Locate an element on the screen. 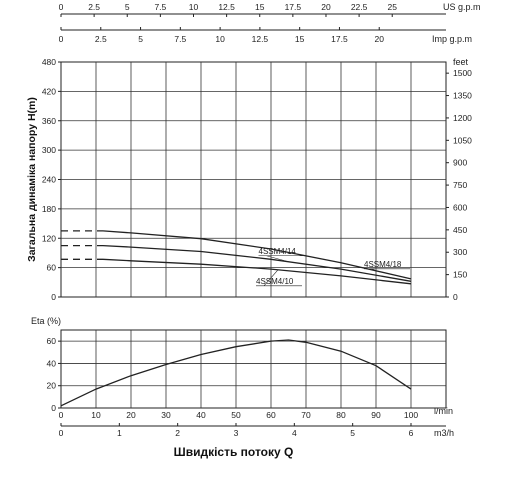  imp-gpm-tick-label: 15 is located at coordinates (300, 39).